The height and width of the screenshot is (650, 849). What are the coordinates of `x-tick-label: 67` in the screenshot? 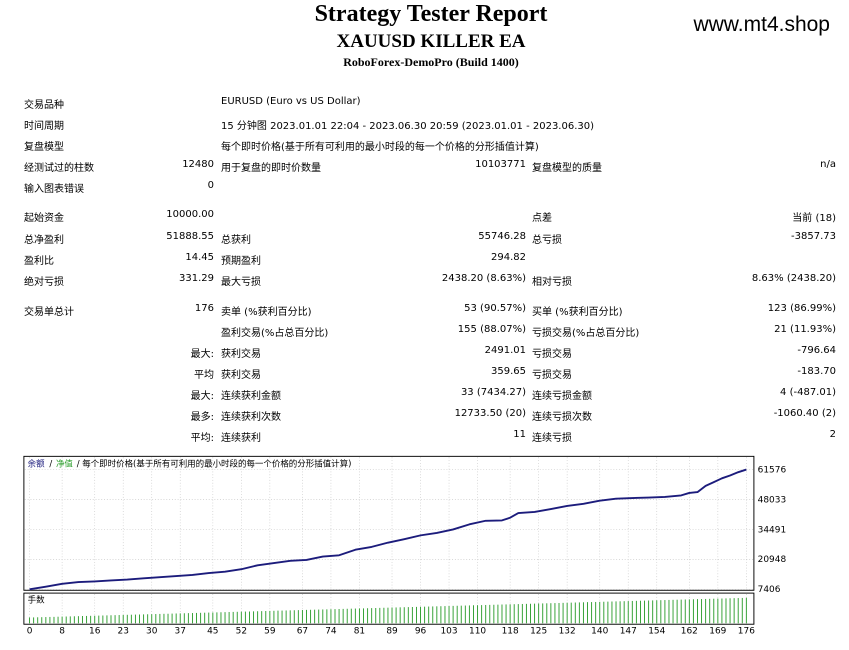 It's located at (302, 632).